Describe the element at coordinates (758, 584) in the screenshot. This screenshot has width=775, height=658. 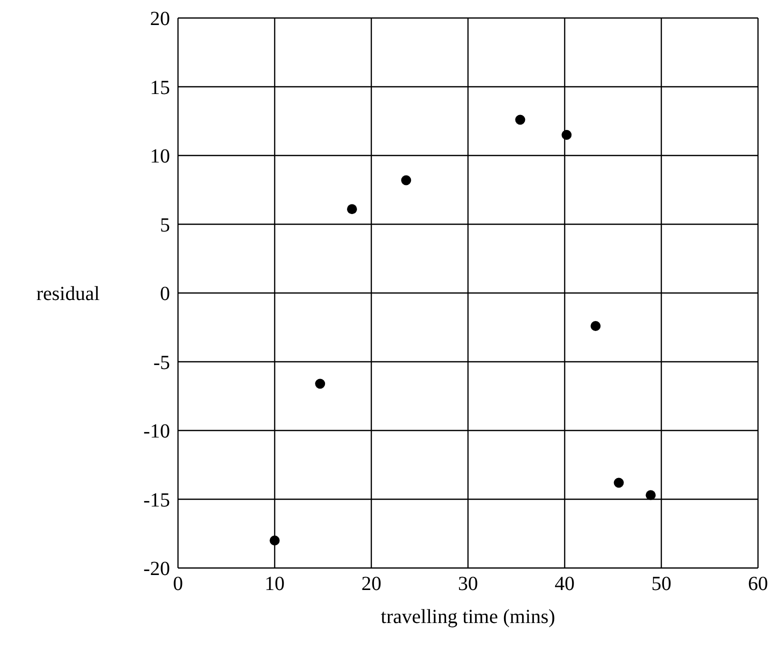
I see `x-tick-label: 60` at that location.